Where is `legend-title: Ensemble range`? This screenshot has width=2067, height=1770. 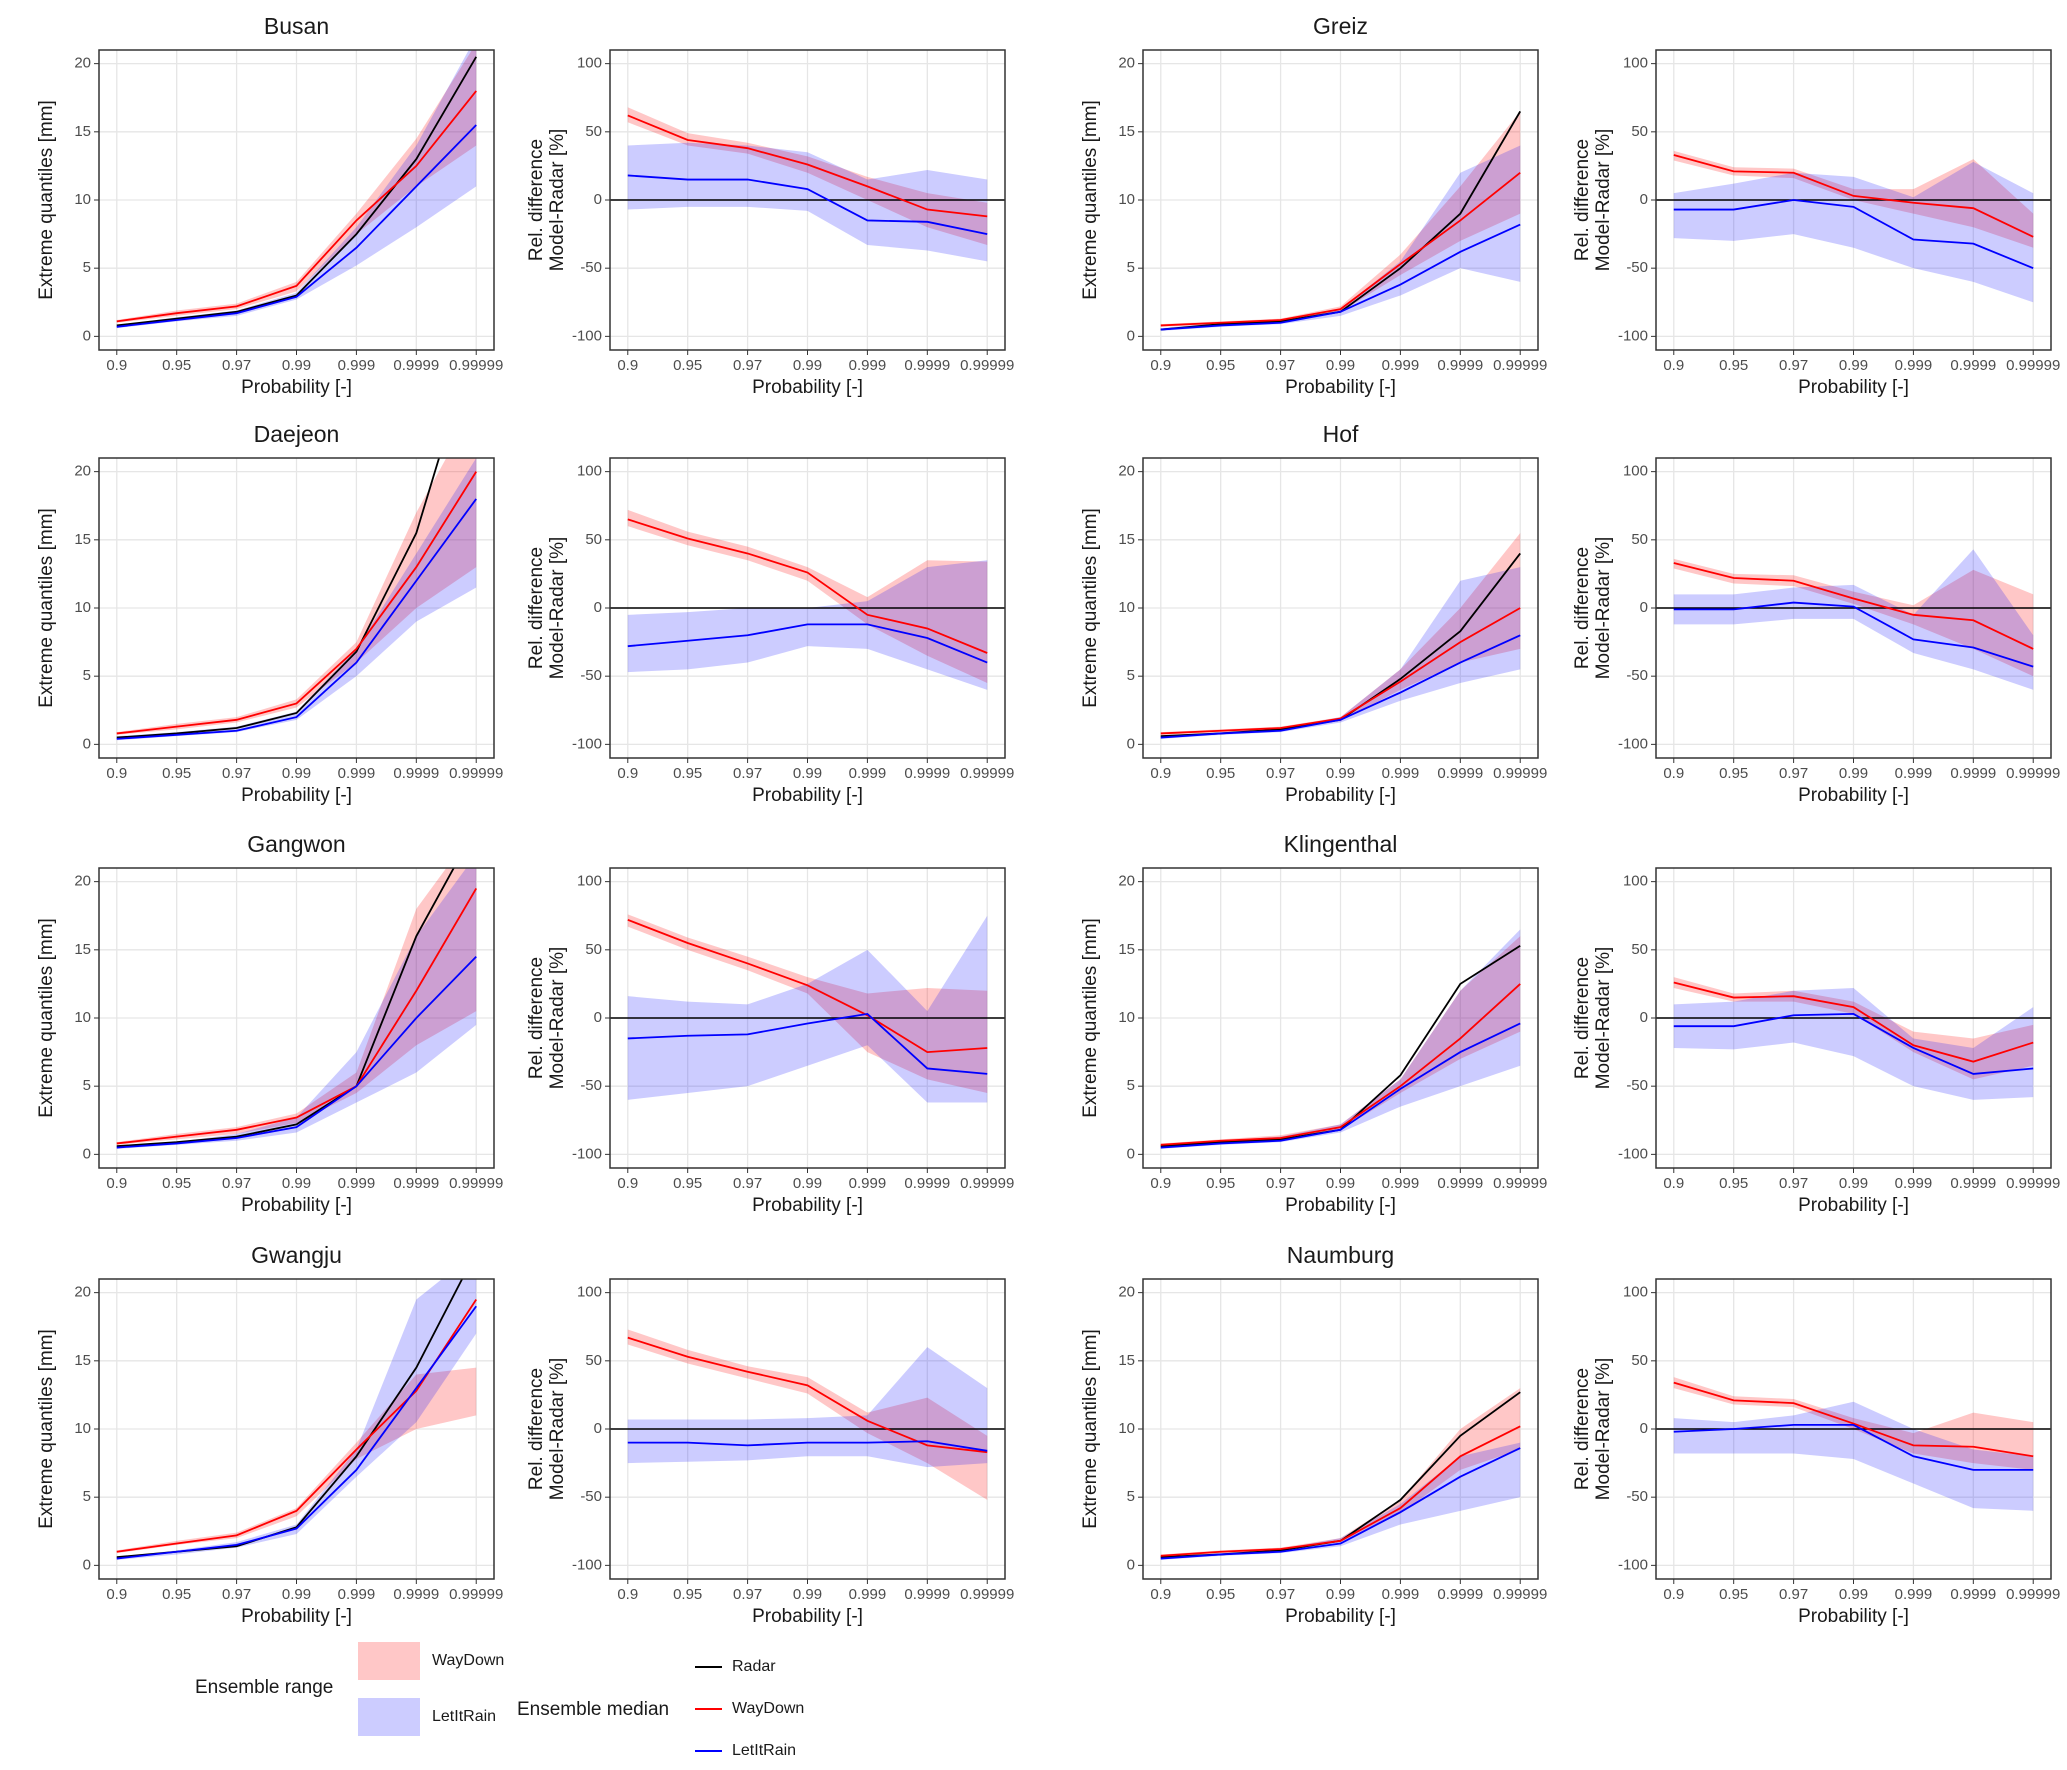 legend-title: Ensemble range is located at coordinates (264, 1687).